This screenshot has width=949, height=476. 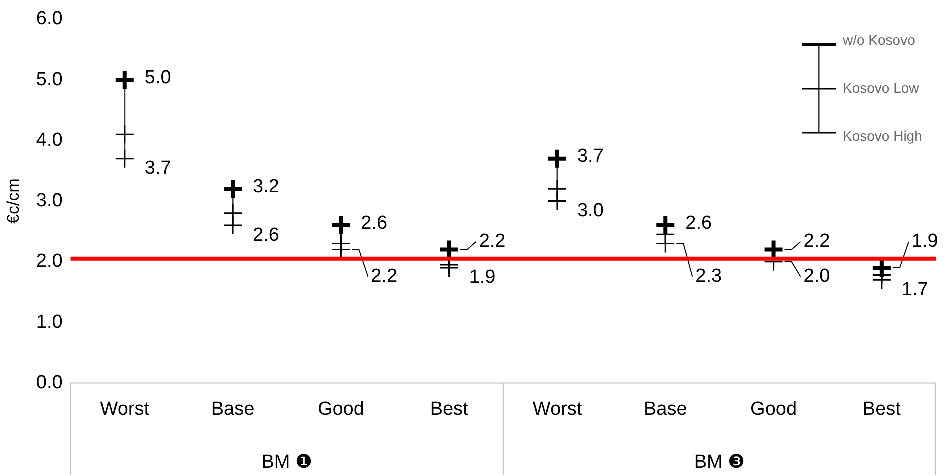 What do you see at coordinates (720, 463) in the screenshot?
I see `text: BM ❸` at bounding box center [720, 463].